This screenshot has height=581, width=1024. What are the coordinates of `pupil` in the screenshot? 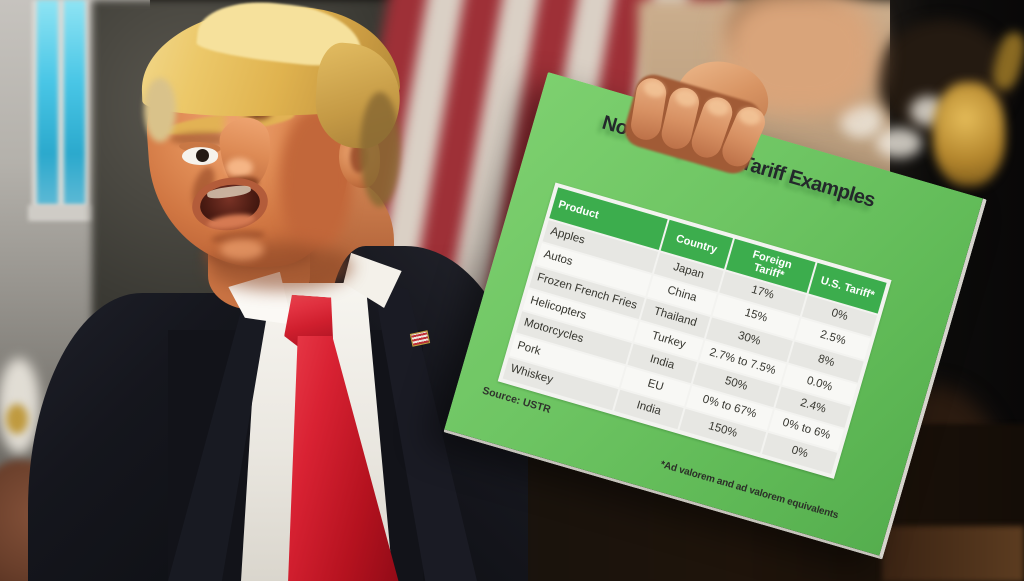 It's located at (202, 155).